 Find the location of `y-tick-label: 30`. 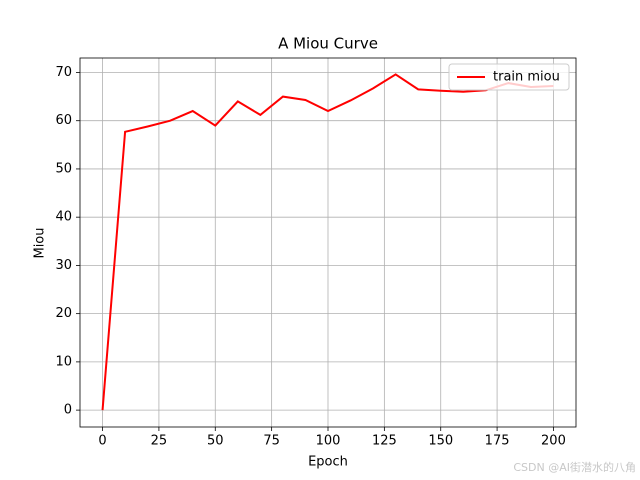

y-tick-label: 30 is located at coordinates (63, 265).